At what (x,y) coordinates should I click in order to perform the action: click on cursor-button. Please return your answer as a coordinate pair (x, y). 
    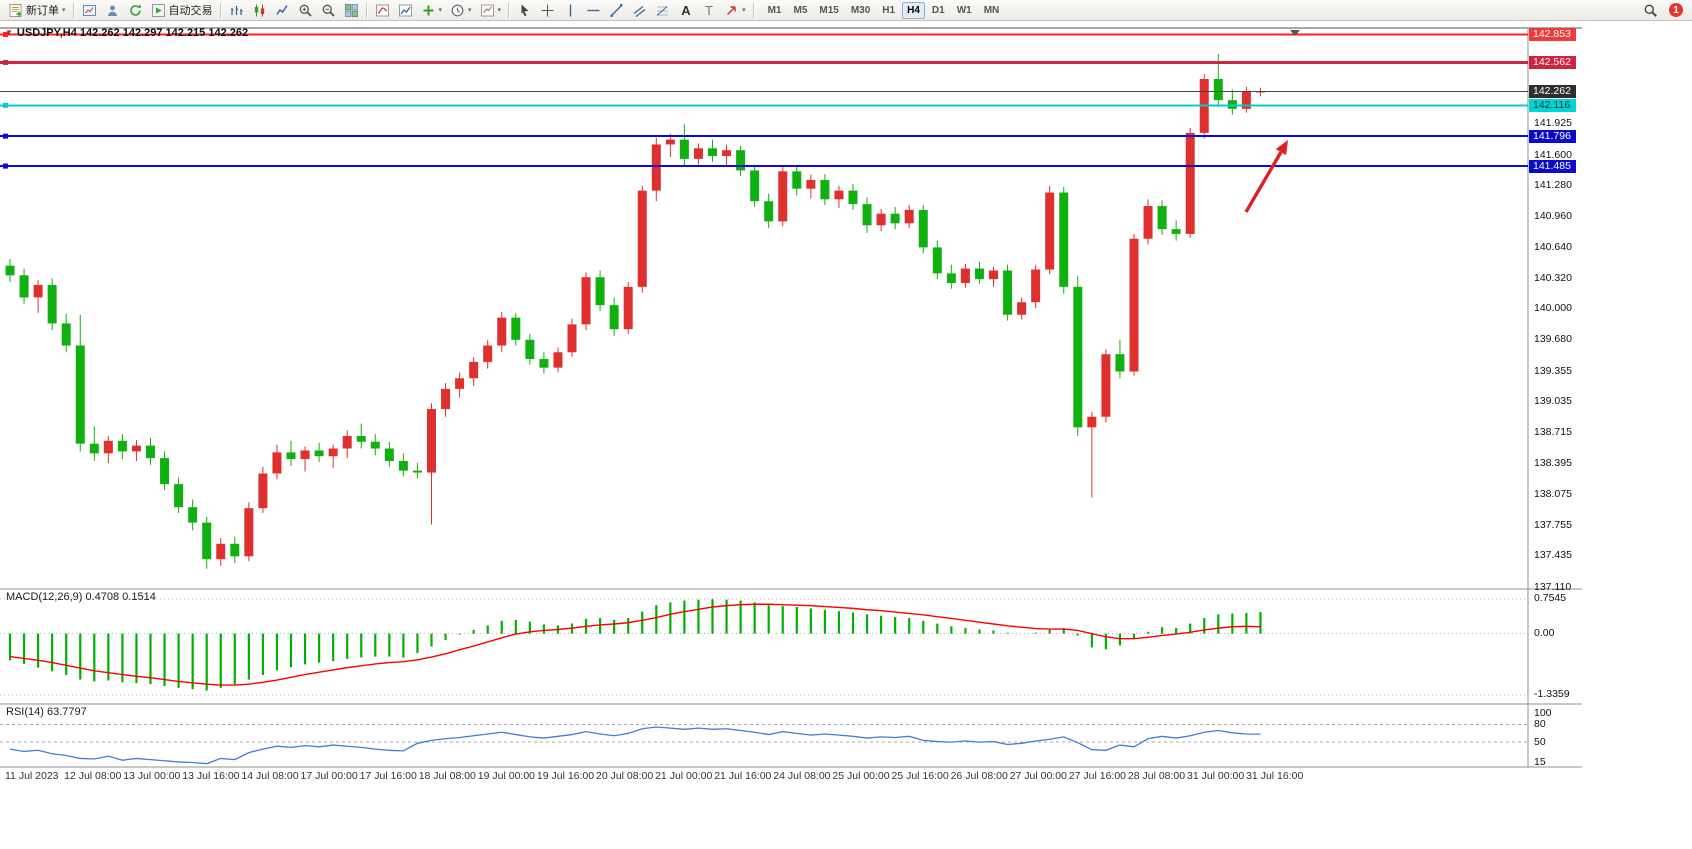
    Looking at the image, I should click on (524, 10).